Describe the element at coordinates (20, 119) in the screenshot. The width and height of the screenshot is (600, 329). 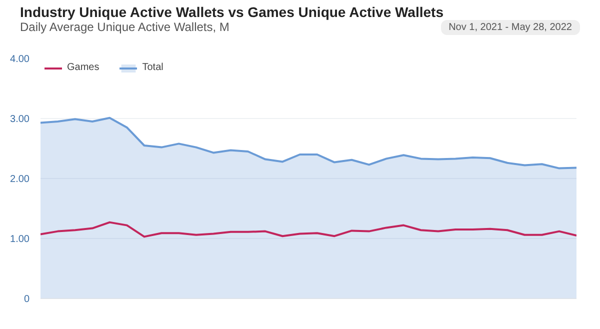
I see `y-tick-label: 3.00` at that location.